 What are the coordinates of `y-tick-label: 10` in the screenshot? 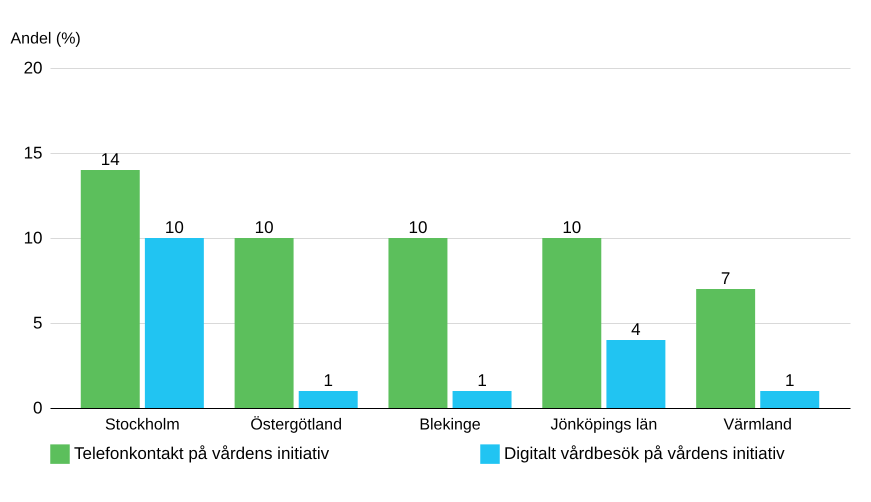 It's located at (33, 238).